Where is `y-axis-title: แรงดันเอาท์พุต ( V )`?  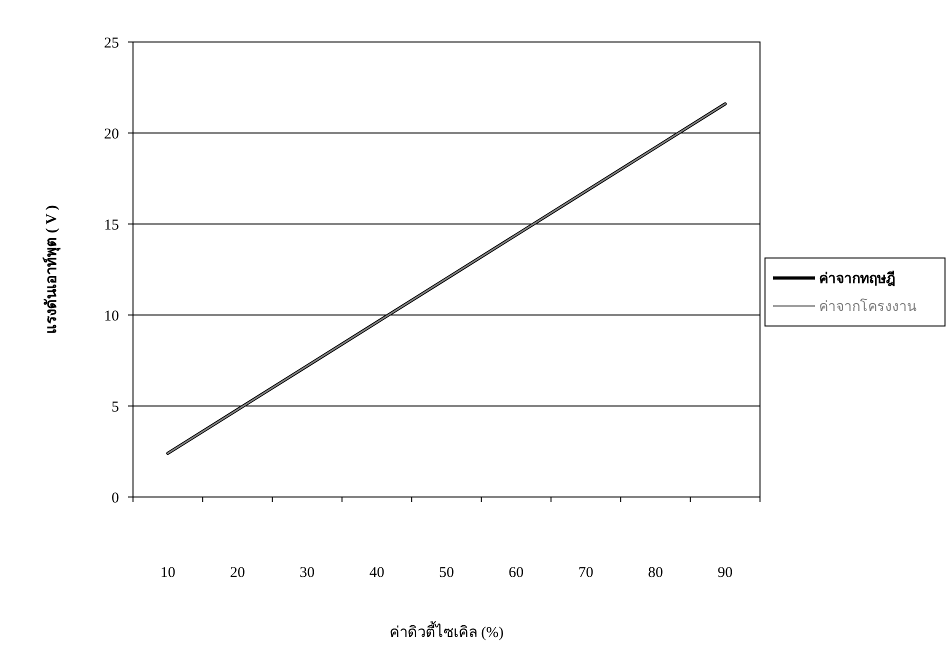 y-axis-title: แรงดันเอาท์พุต ( V ) is located at coordinates (51, 269).